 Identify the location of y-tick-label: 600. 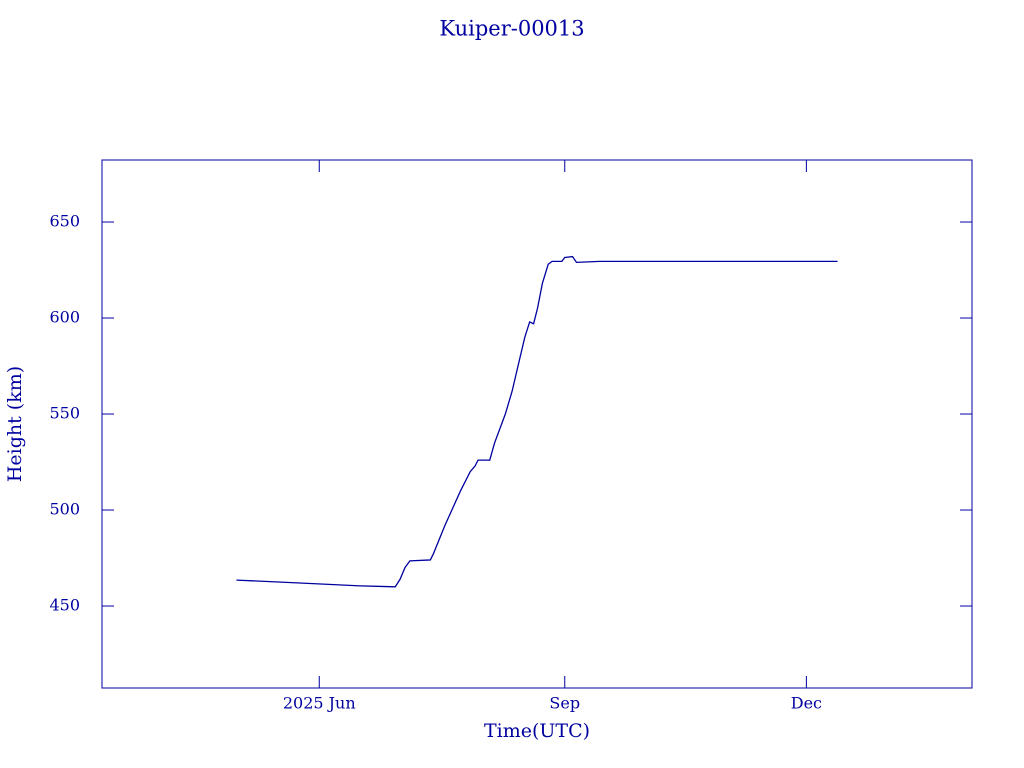
(64, 317).